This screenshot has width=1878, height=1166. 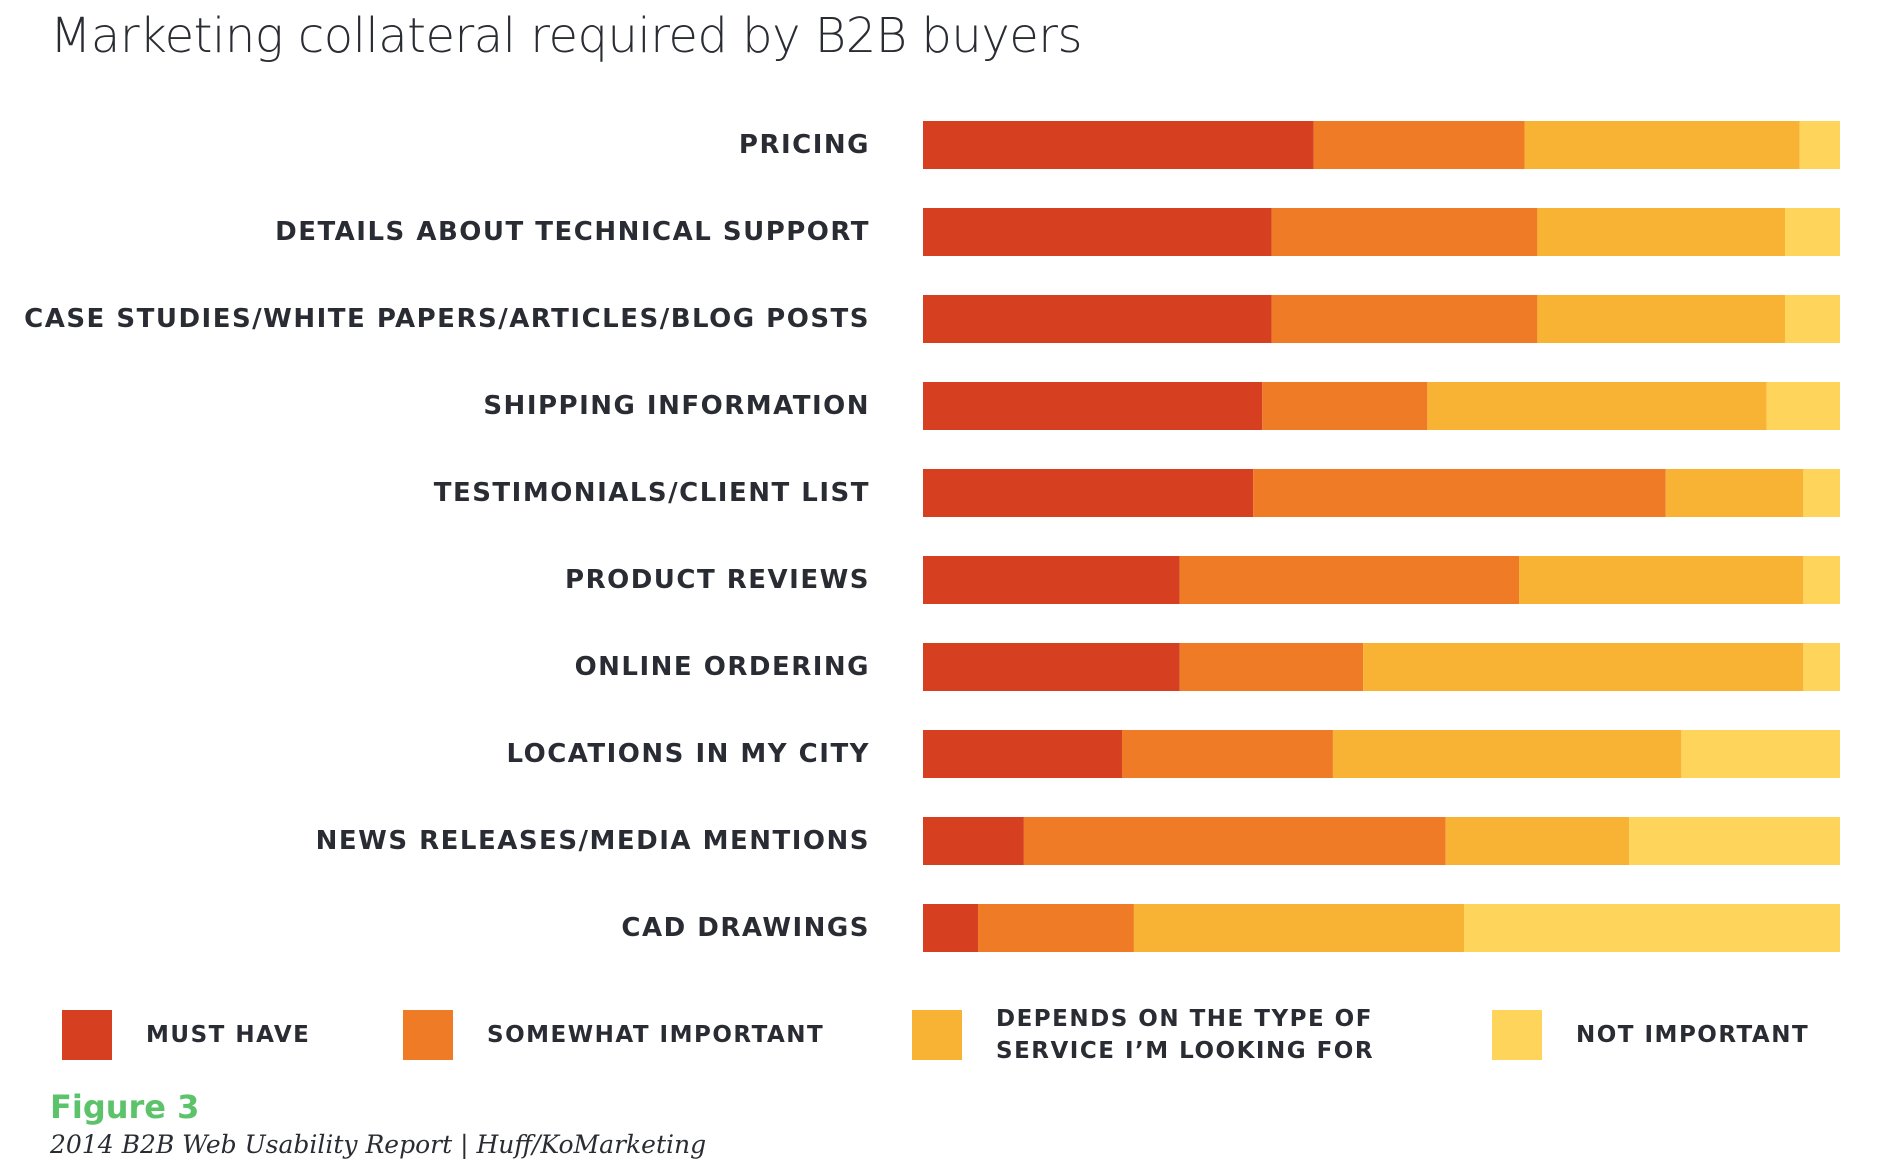 I want to click on legend-item-not-important: NOT IMPORTANT, so click(x=1650, y=1035).